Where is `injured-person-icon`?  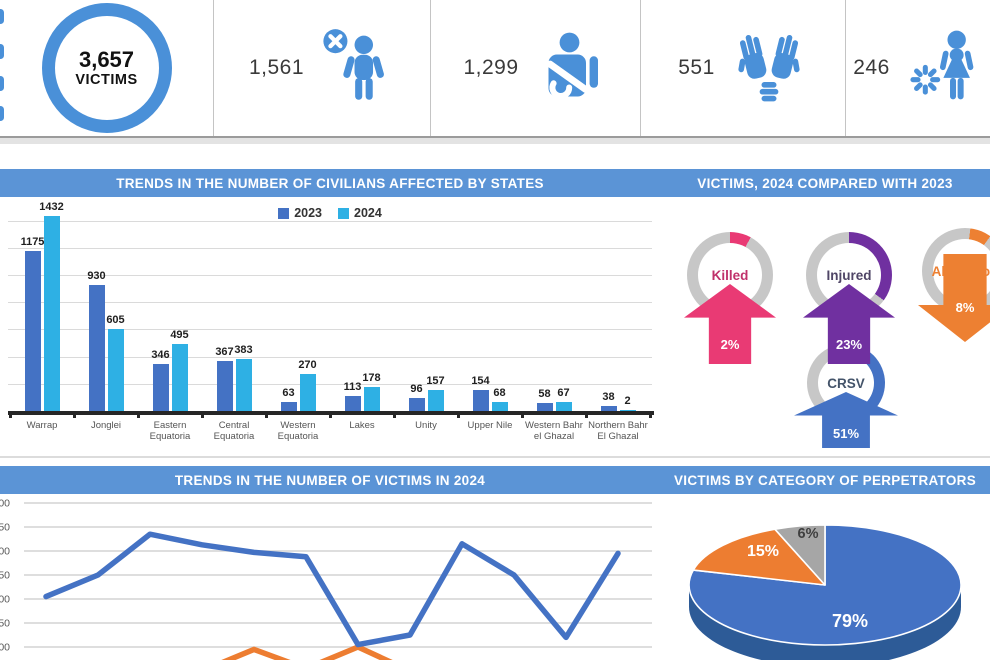 injured-person-icon is located at coordinates (572, 65).